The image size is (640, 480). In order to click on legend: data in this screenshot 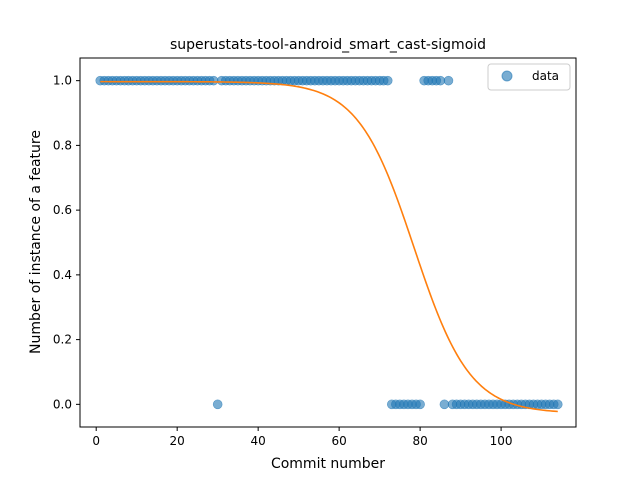, I will do `click(529, 77)`.